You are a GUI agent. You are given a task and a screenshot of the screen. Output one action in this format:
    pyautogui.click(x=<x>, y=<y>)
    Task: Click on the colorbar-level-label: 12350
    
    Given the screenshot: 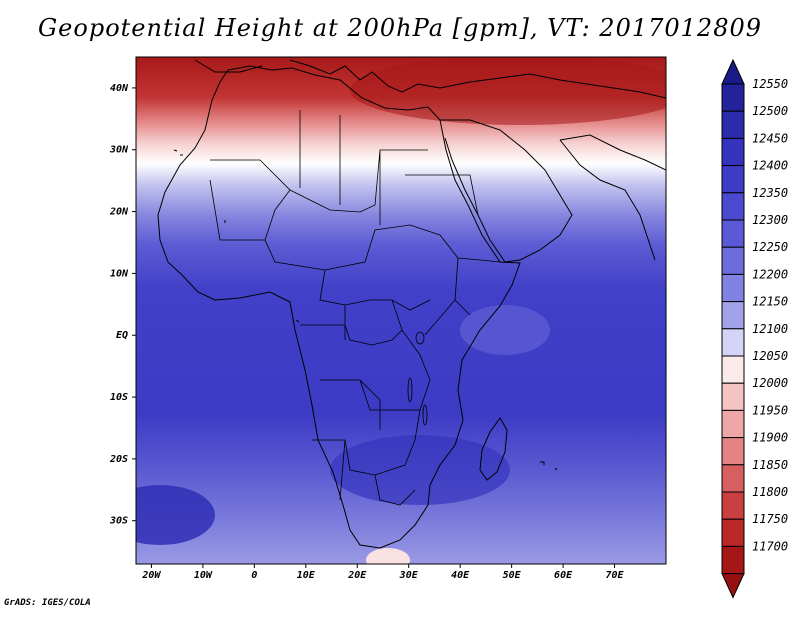 What is the action you would take?
    pyautogui.click(x=770, y=193)
    